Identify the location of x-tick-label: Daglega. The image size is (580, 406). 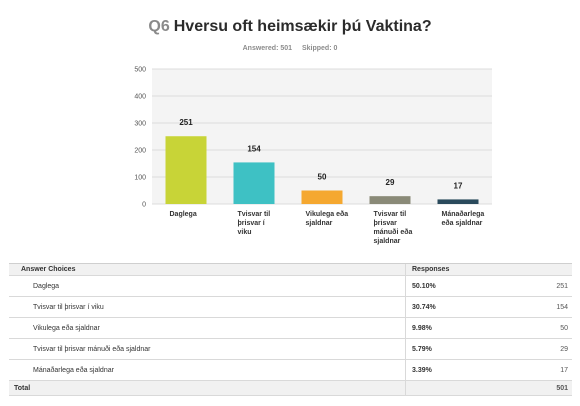
(183, 214).